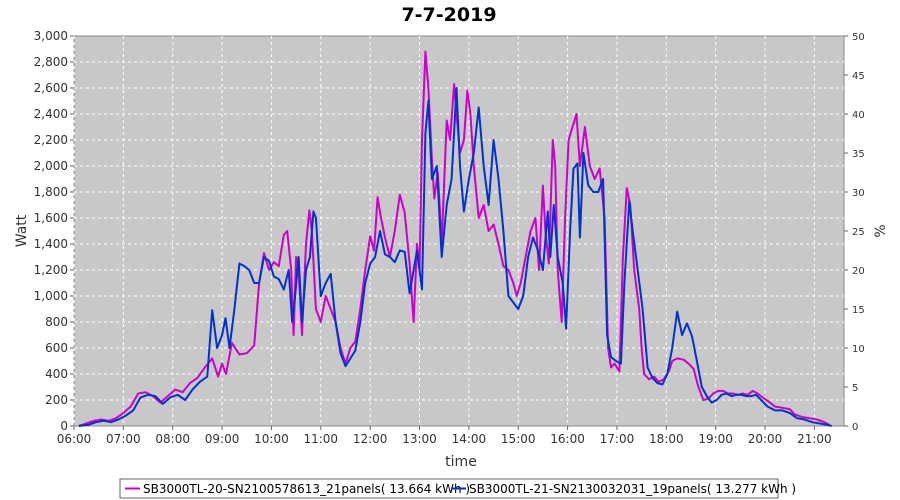  Describe the element at coordinates (56, 400) in the screenshot. I see `y-tick-label: 200` at that location.